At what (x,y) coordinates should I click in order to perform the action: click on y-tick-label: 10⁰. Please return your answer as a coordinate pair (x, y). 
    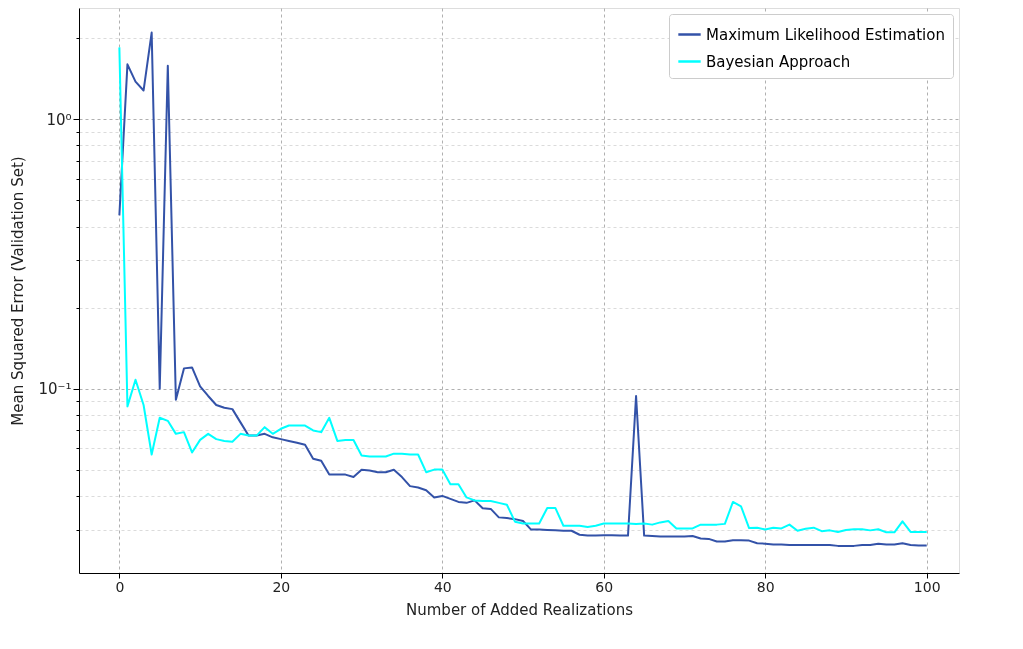
    Looking at the image, I should click on (59, 119).